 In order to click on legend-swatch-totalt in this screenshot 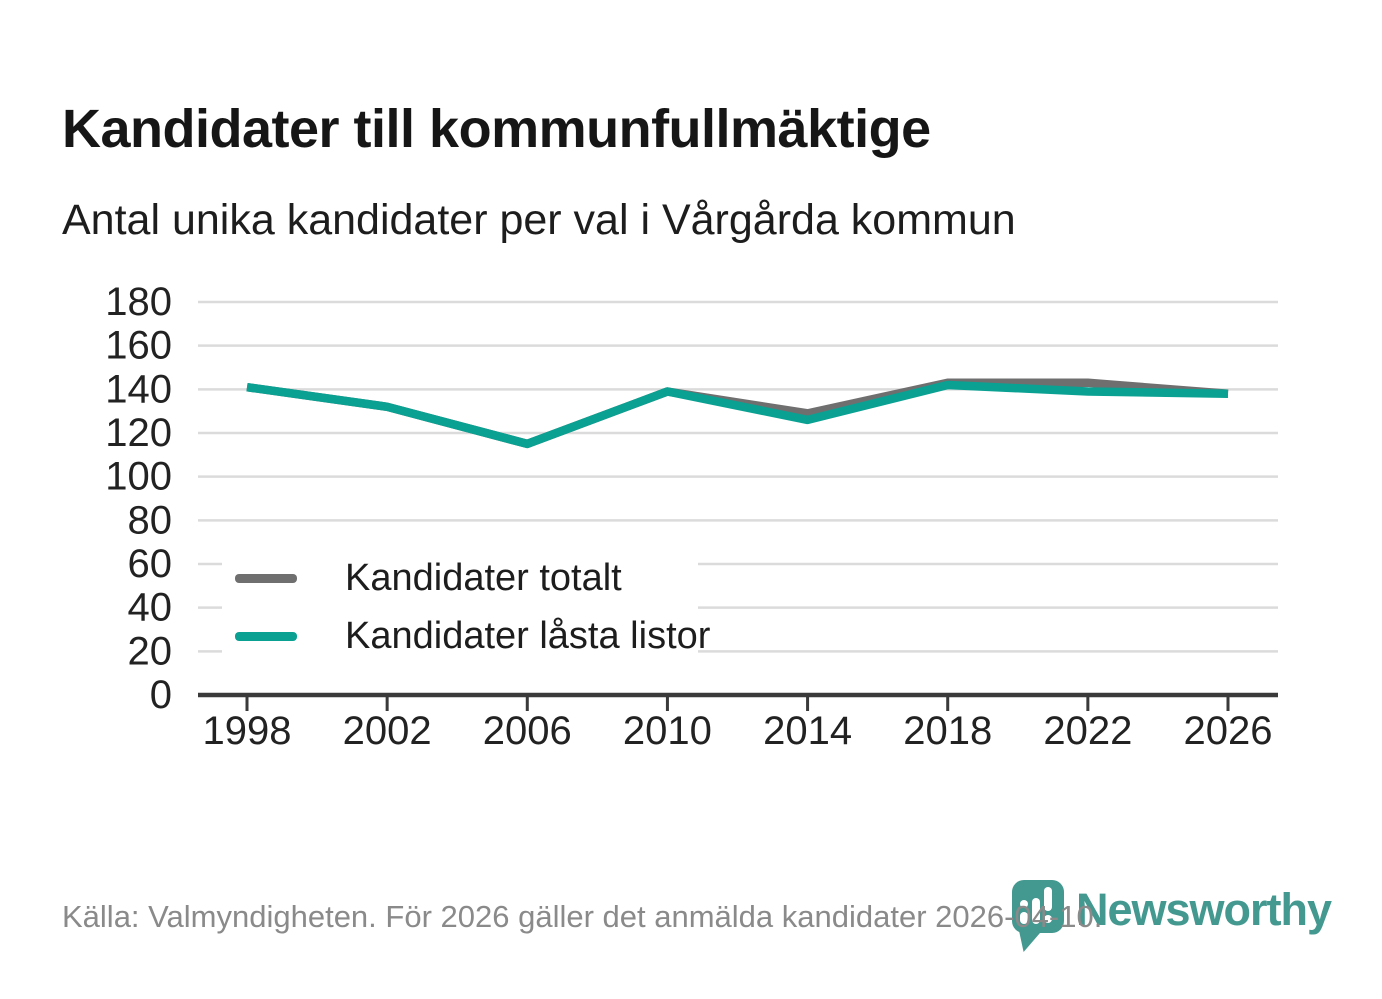, I will do `click(266, 578)`.